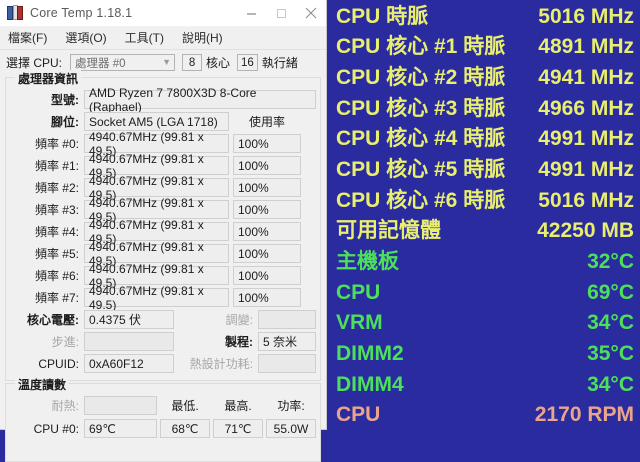  I want to click on osd-value: 4891 MHz, so click(586, 47).